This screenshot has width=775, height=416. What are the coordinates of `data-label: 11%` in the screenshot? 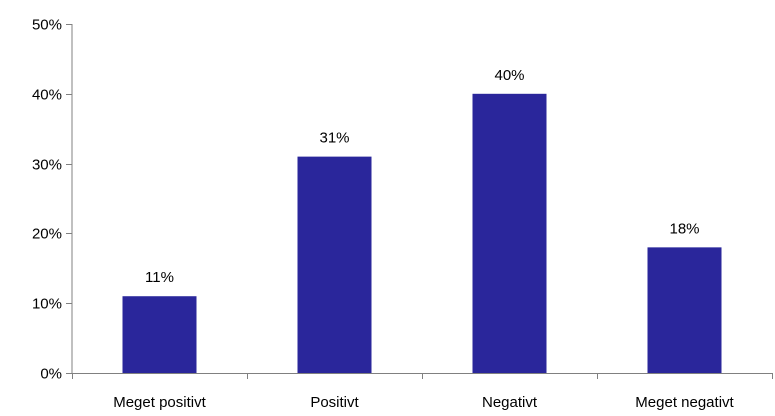 It's located at (159, 277).